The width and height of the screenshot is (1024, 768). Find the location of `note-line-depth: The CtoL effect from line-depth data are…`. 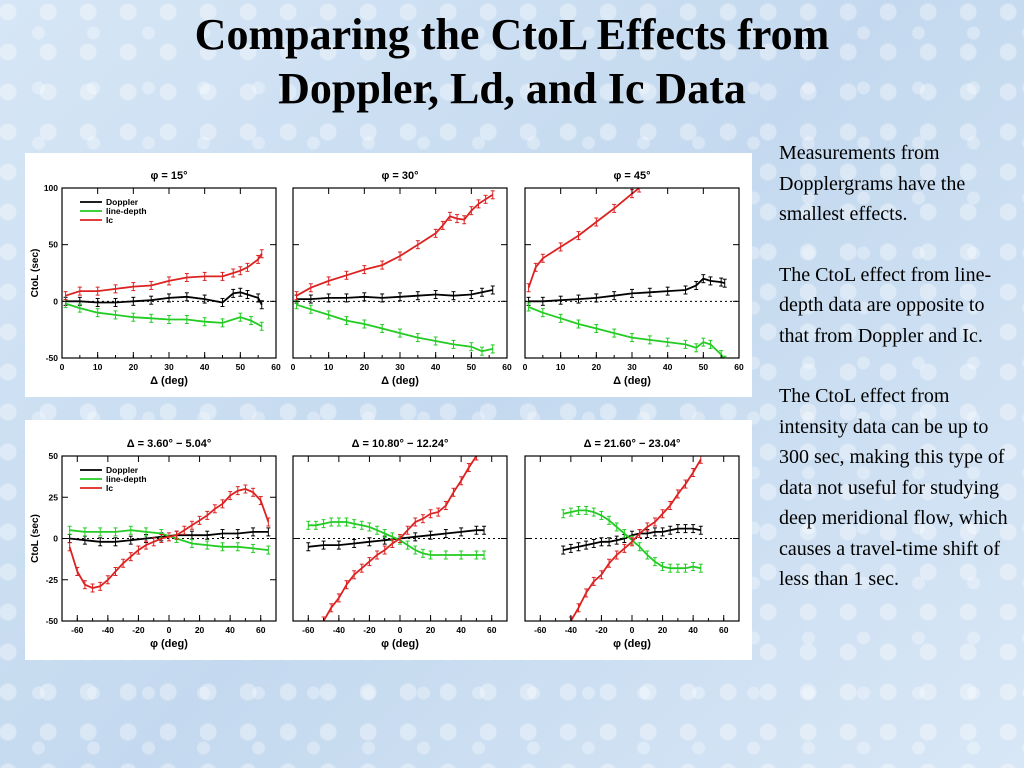

note-line-depth: The CtoL effect from line-depth data are… is located at coordinates (885, 305).